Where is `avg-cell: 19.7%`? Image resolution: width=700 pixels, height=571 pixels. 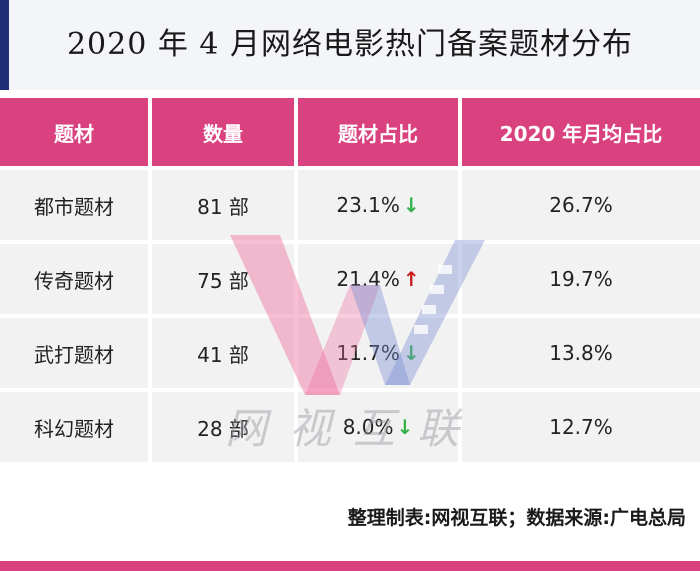 avg-cell: 19.7% is located at coordinates (581, 279).